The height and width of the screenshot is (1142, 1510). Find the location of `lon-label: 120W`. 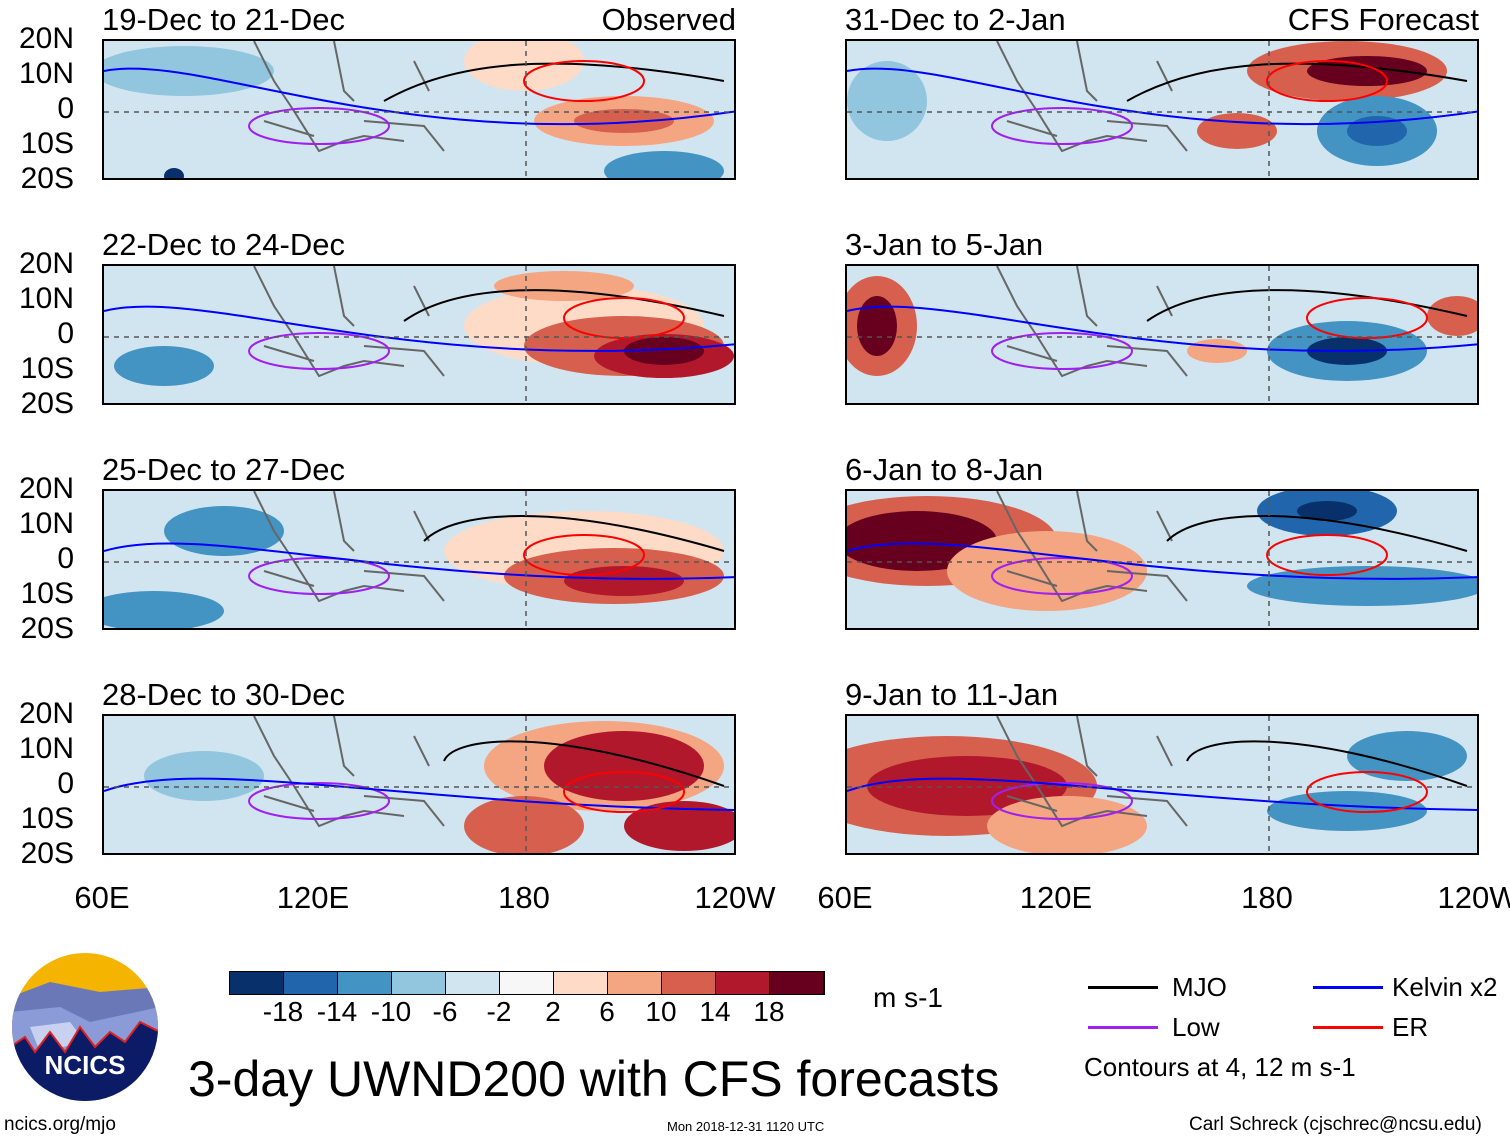

lon-label: 120W is located at coordinates (735, 897).